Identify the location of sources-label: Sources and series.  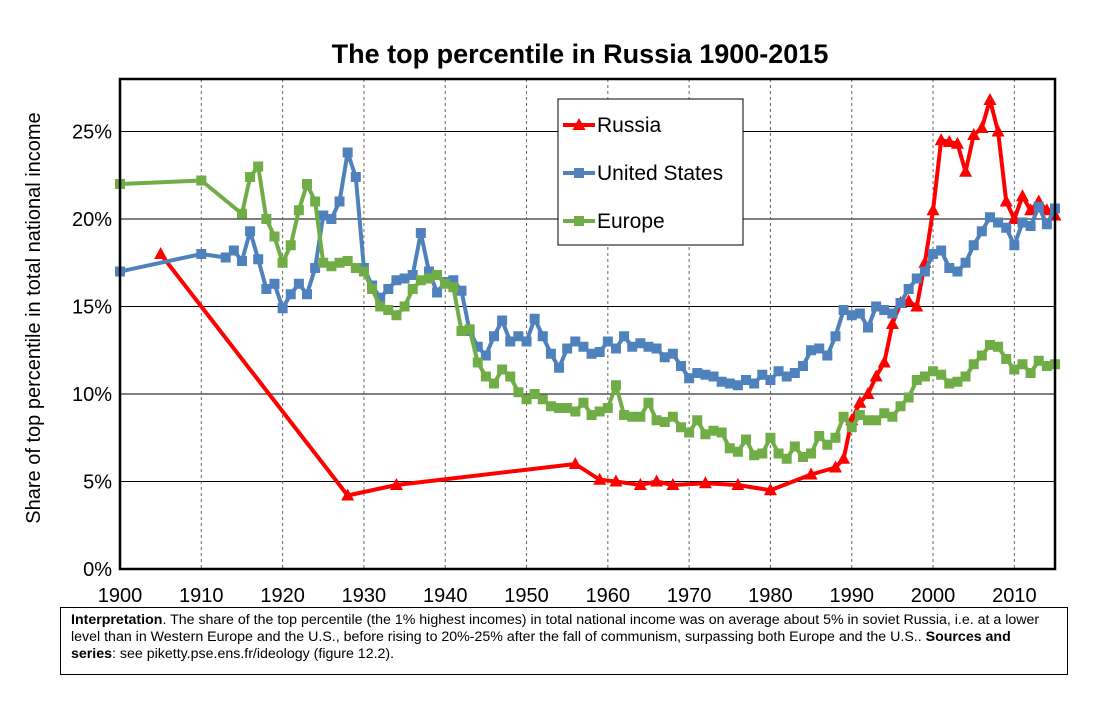
(541, 645).